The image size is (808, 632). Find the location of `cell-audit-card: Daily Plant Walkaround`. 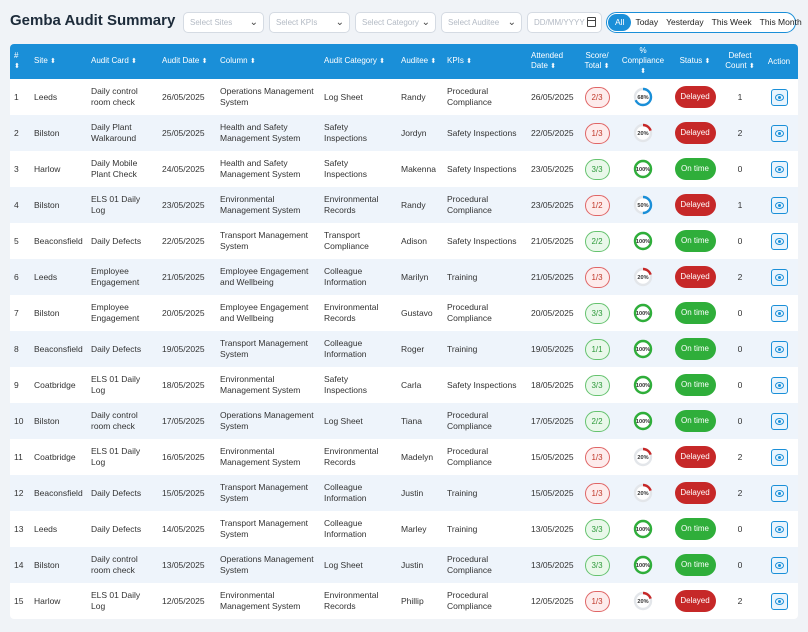

cell-audit-card: Daily Plant Walkaround is located at coordinates (114, 132).